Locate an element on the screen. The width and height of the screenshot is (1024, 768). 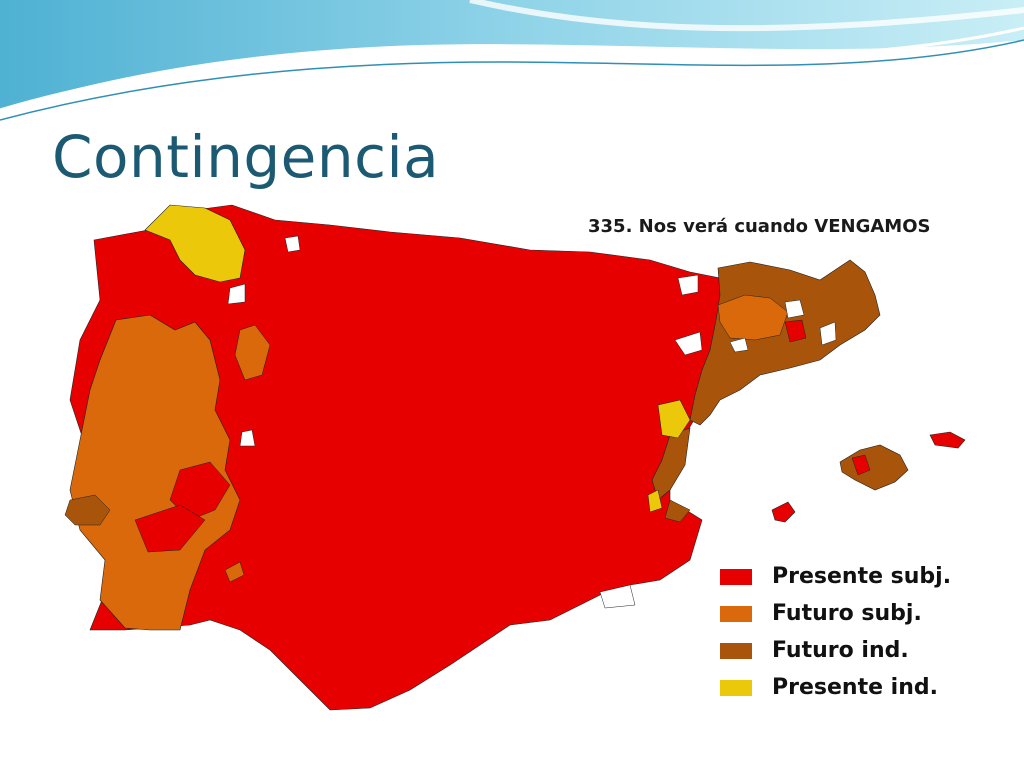
map-region-presente-ind-valencia is located at coordinates (655, 501).